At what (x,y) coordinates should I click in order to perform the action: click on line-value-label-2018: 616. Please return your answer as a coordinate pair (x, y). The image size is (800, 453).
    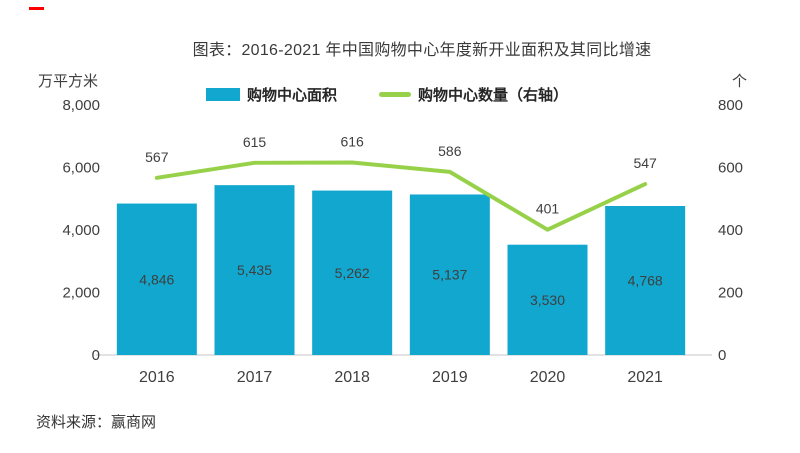
    Looking at the image, I should click on (352, 142).